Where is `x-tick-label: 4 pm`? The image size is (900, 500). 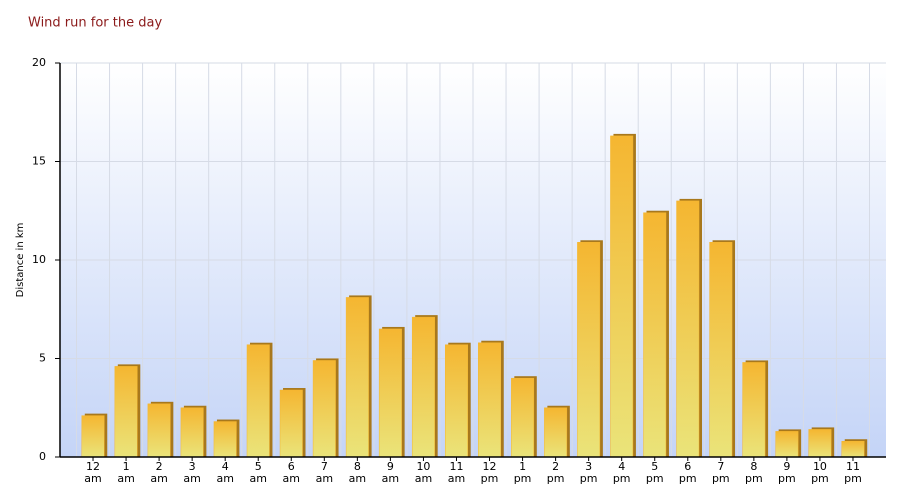
x-tick-label: 4 pm is located at coordinates (621, 472).